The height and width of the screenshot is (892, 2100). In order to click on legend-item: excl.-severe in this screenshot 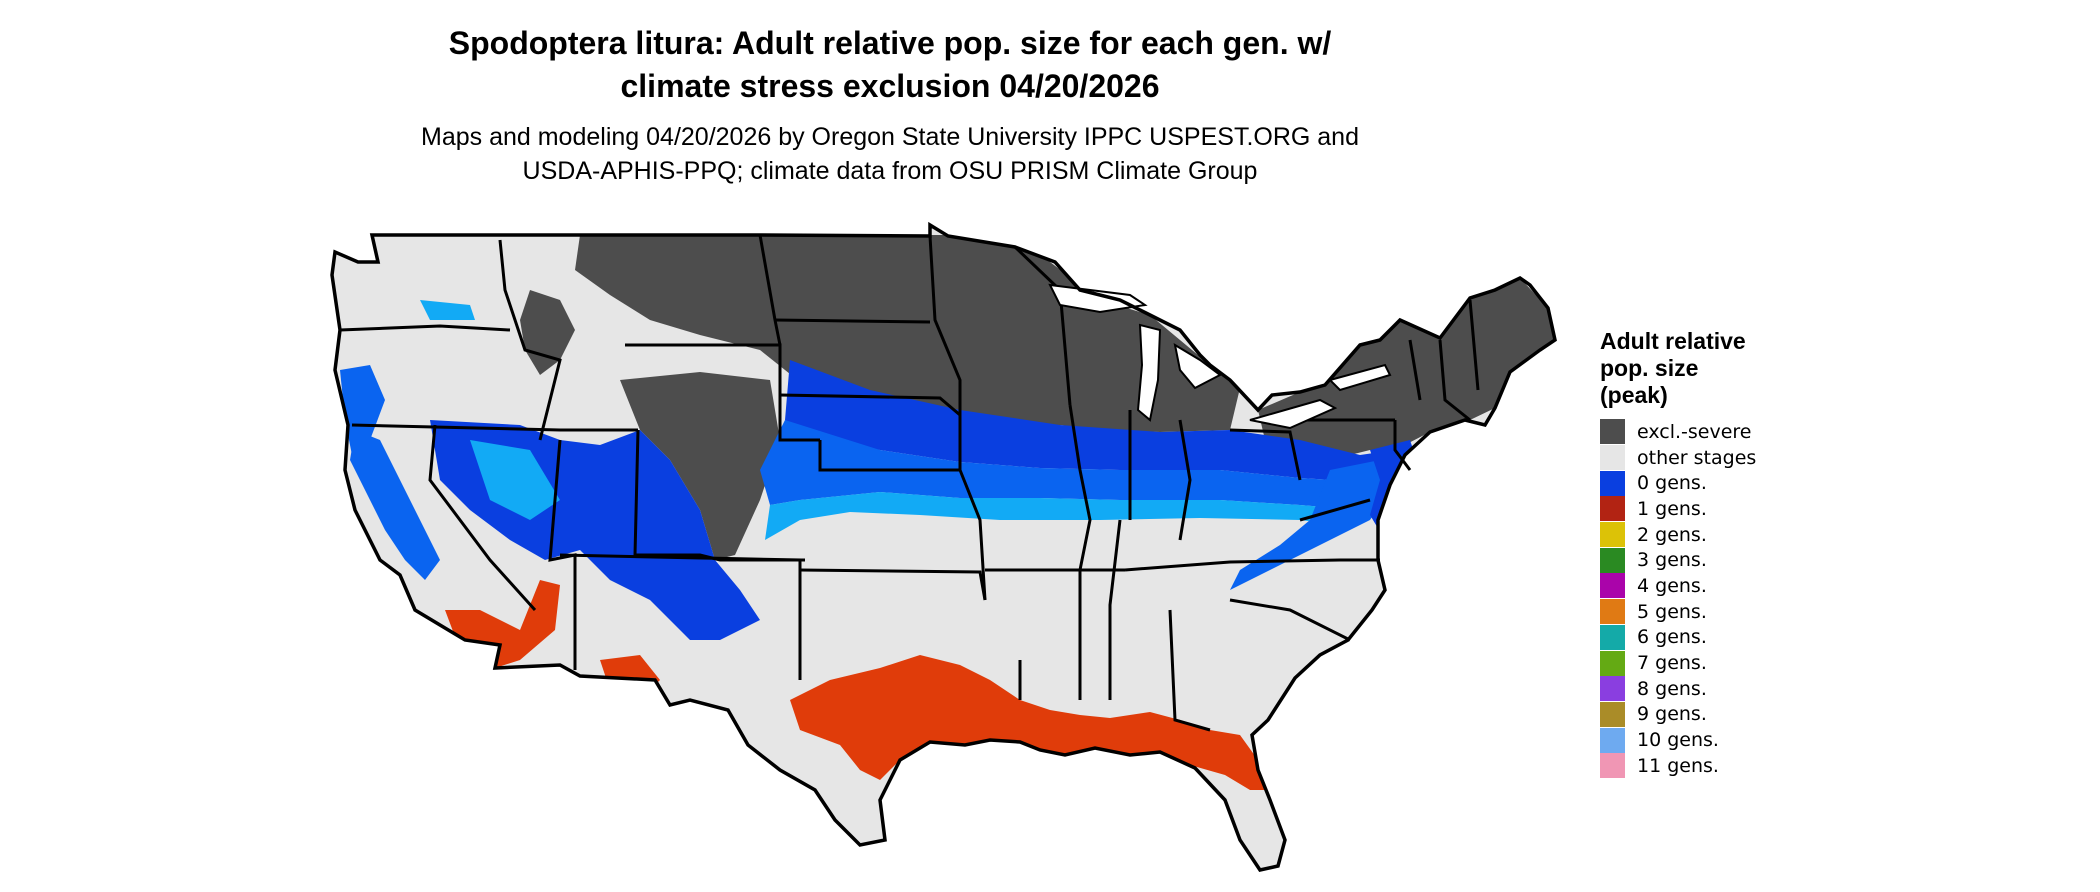, I will do `click(1678, 432)`.